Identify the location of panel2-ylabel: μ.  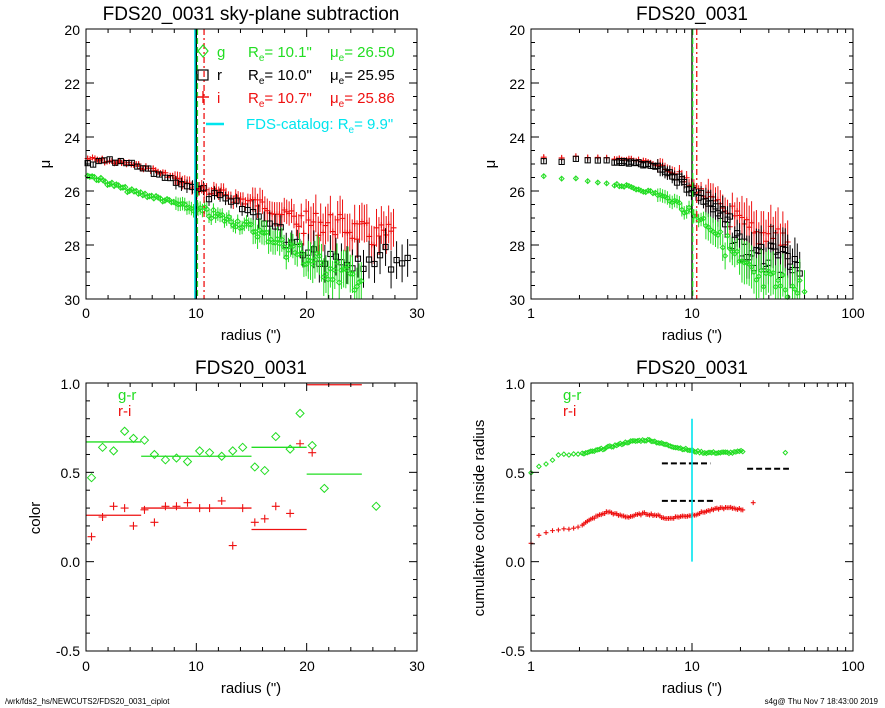
(490, 164).